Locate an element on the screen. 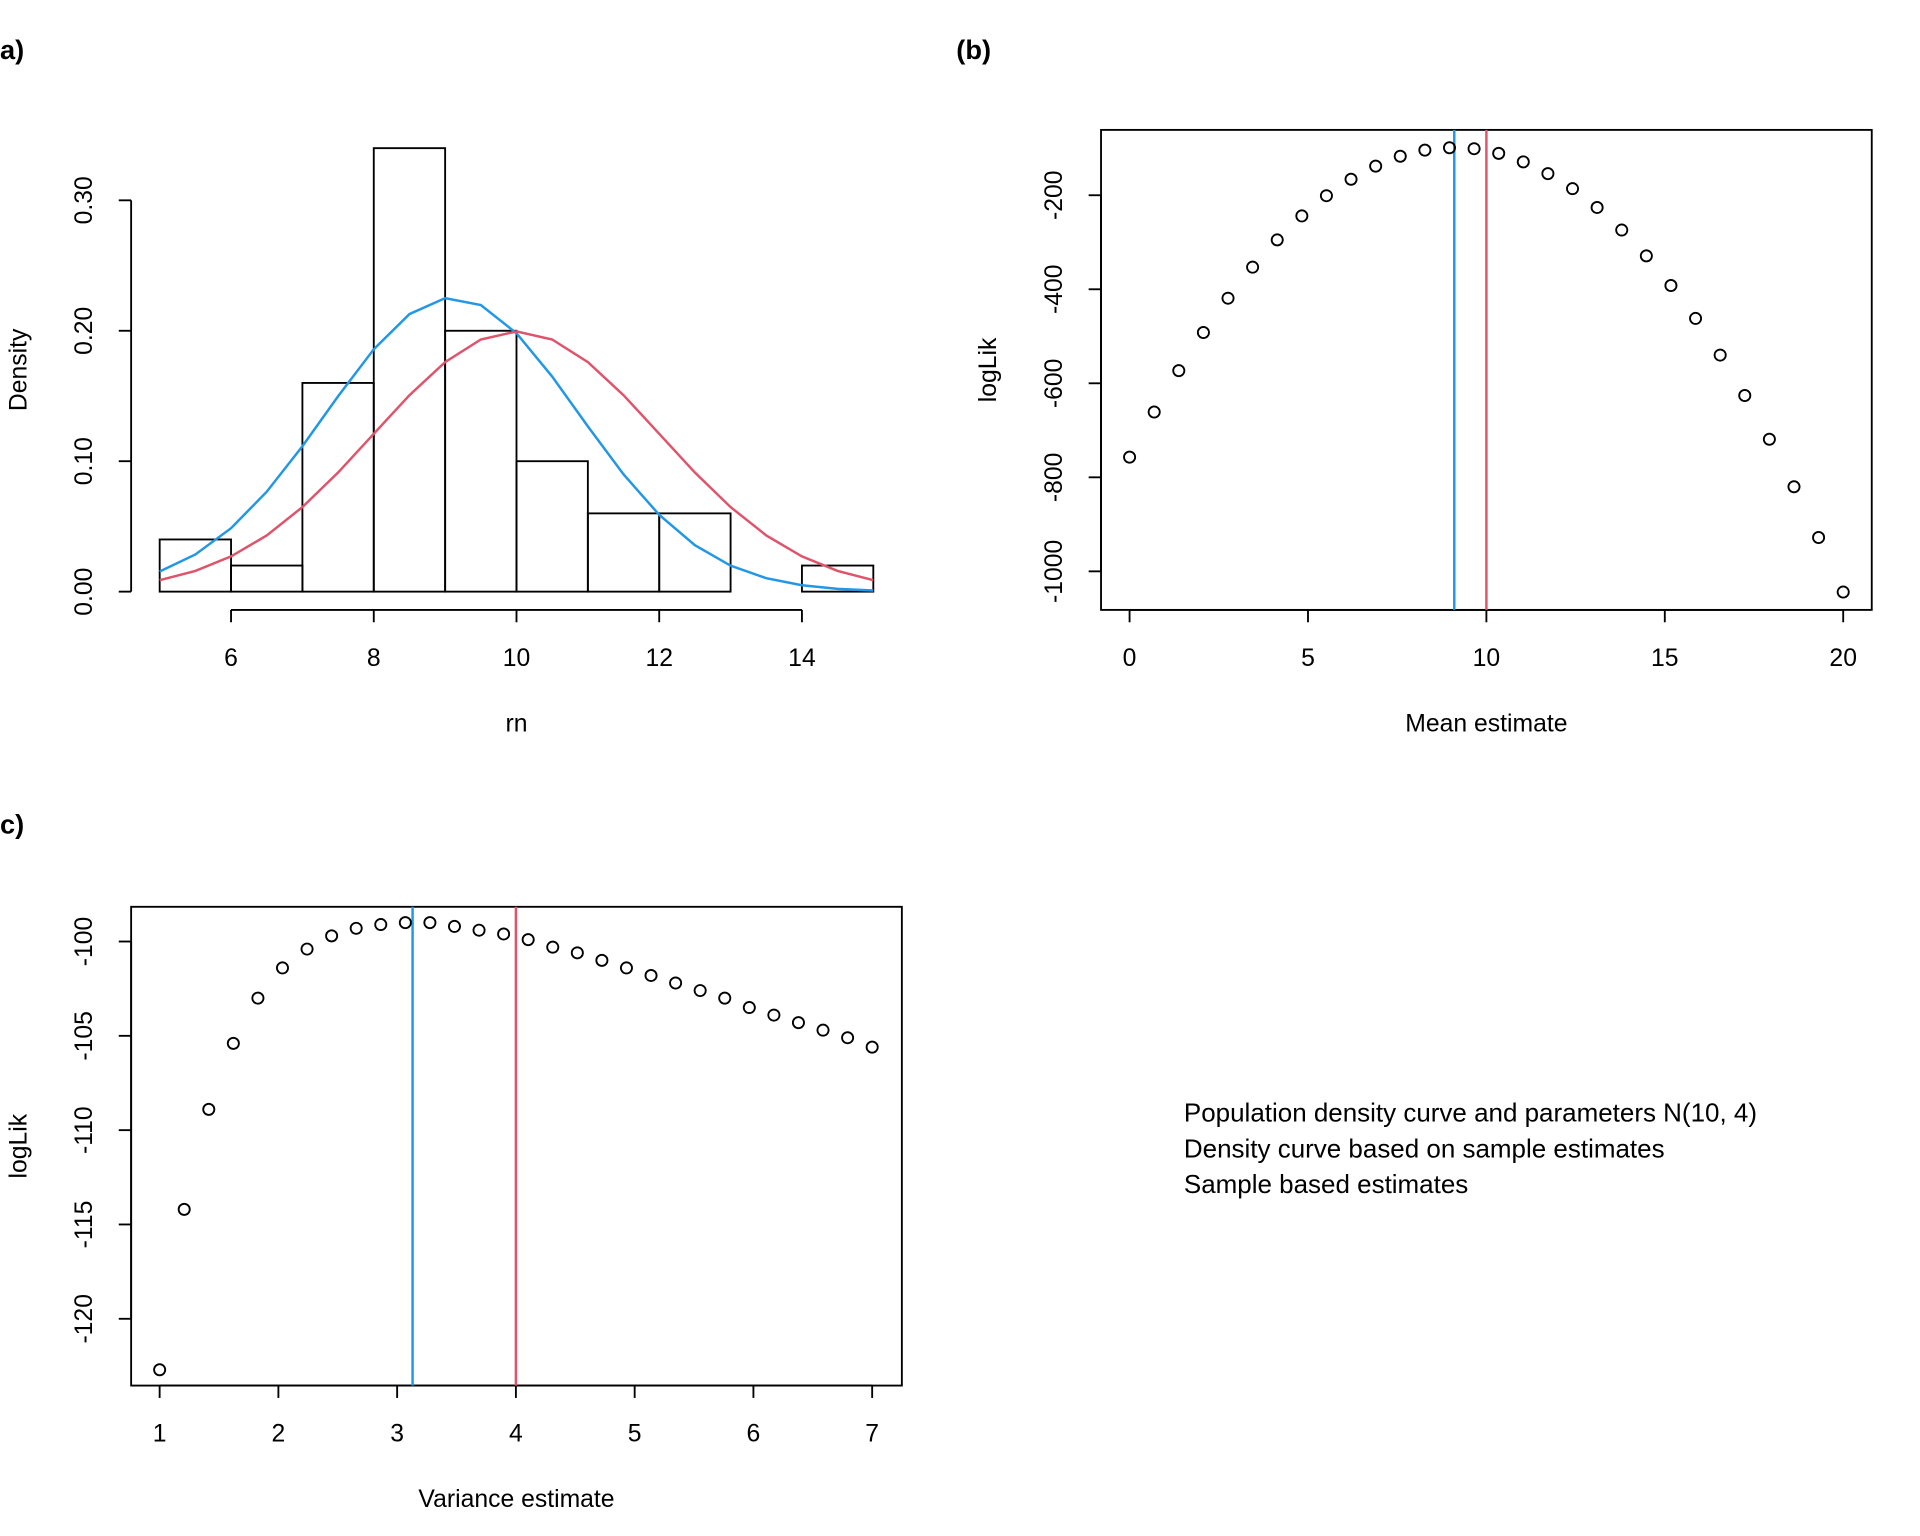 This screenshot has width=1920, height=1536. legend-entry: Density curve based on sample estimates is located at coordinates (1424, 1148).